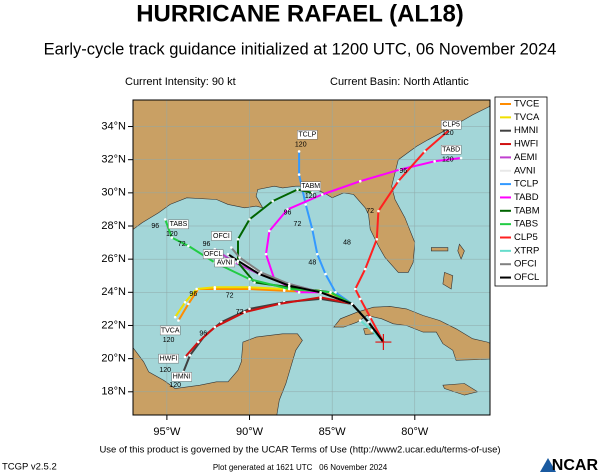 The width and height of the screenshot is (600, 475). I want to click on legend-box, so click(521, 191).